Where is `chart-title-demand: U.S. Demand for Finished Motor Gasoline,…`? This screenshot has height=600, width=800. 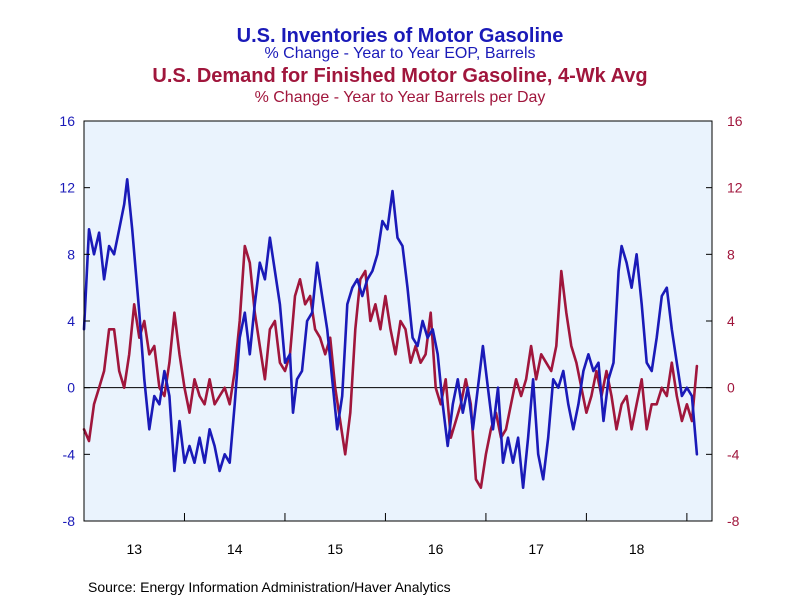 chart-title-demand: U.S. Demand for Finished Motor Gasoline,… is located at coordinates (399, 76).